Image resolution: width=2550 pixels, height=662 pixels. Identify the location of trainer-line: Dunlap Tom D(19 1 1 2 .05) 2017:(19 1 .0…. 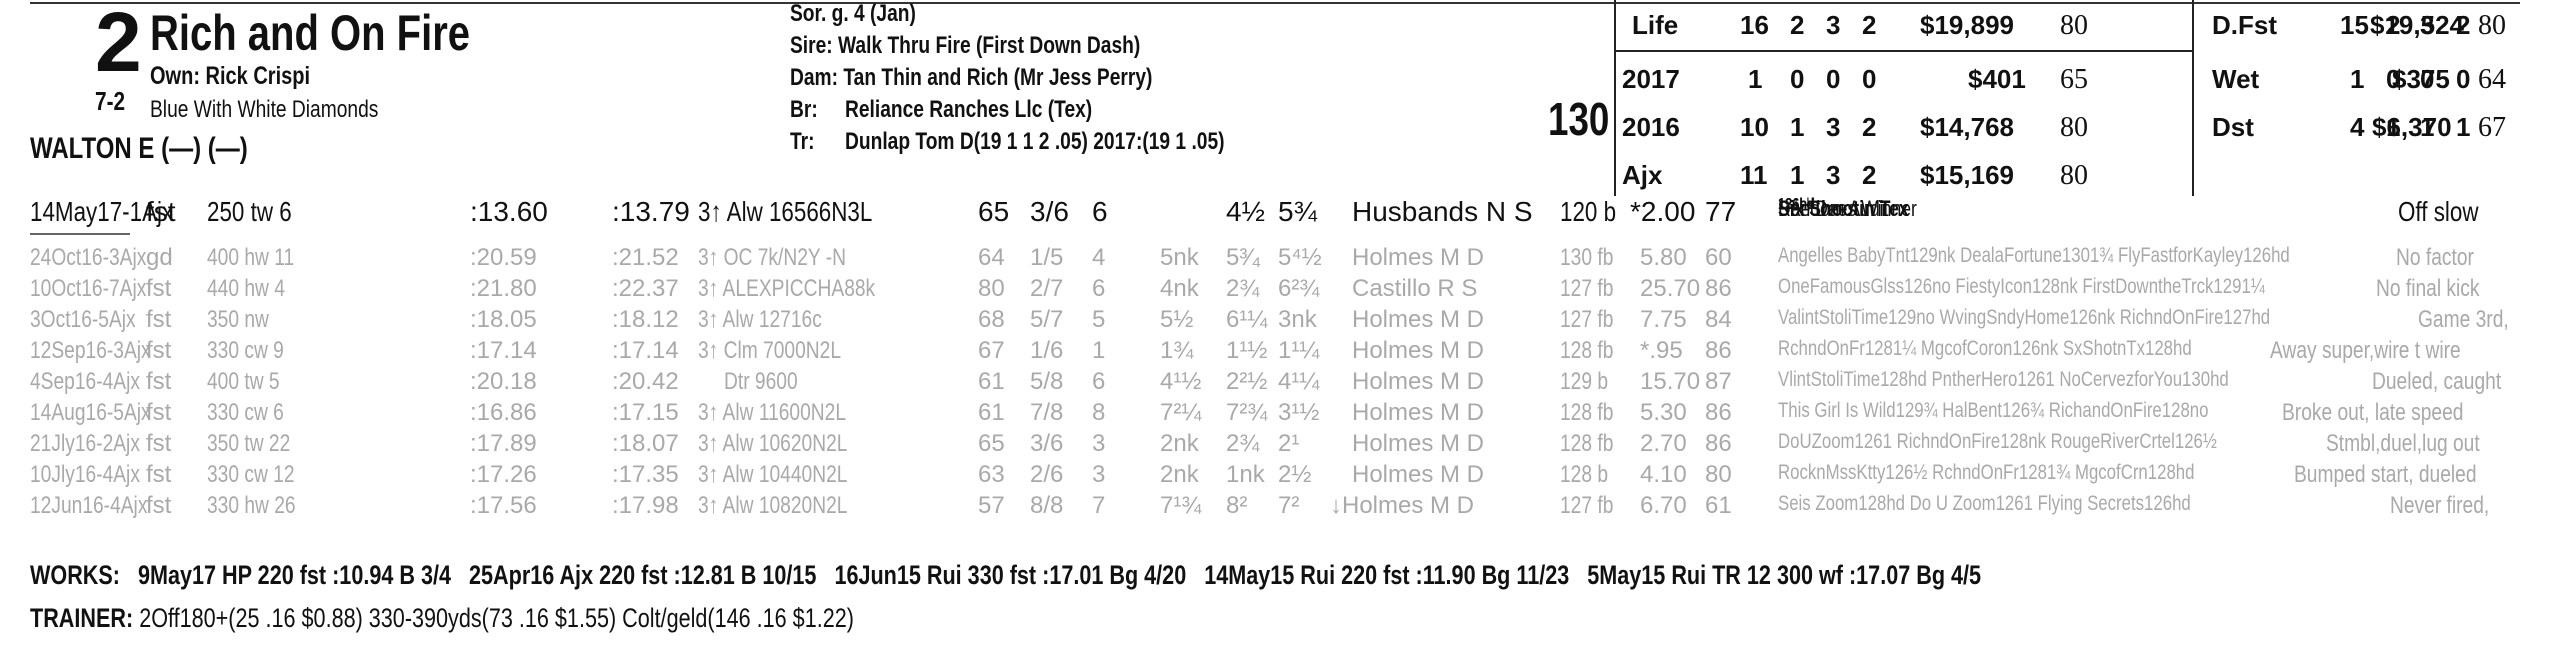
(1035, 141).